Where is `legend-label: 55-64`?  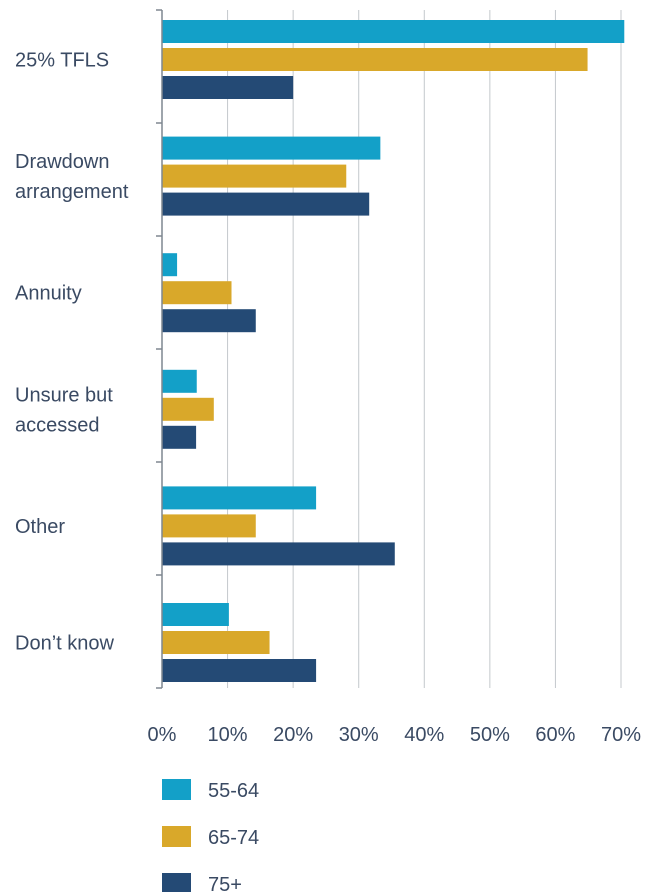 legend-label: 55-64 is located at coordinates (233, 791).